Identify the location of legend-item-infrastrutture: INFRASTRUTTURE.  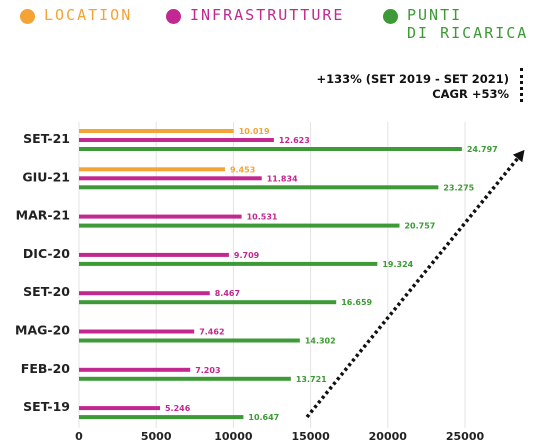
(255, 15).